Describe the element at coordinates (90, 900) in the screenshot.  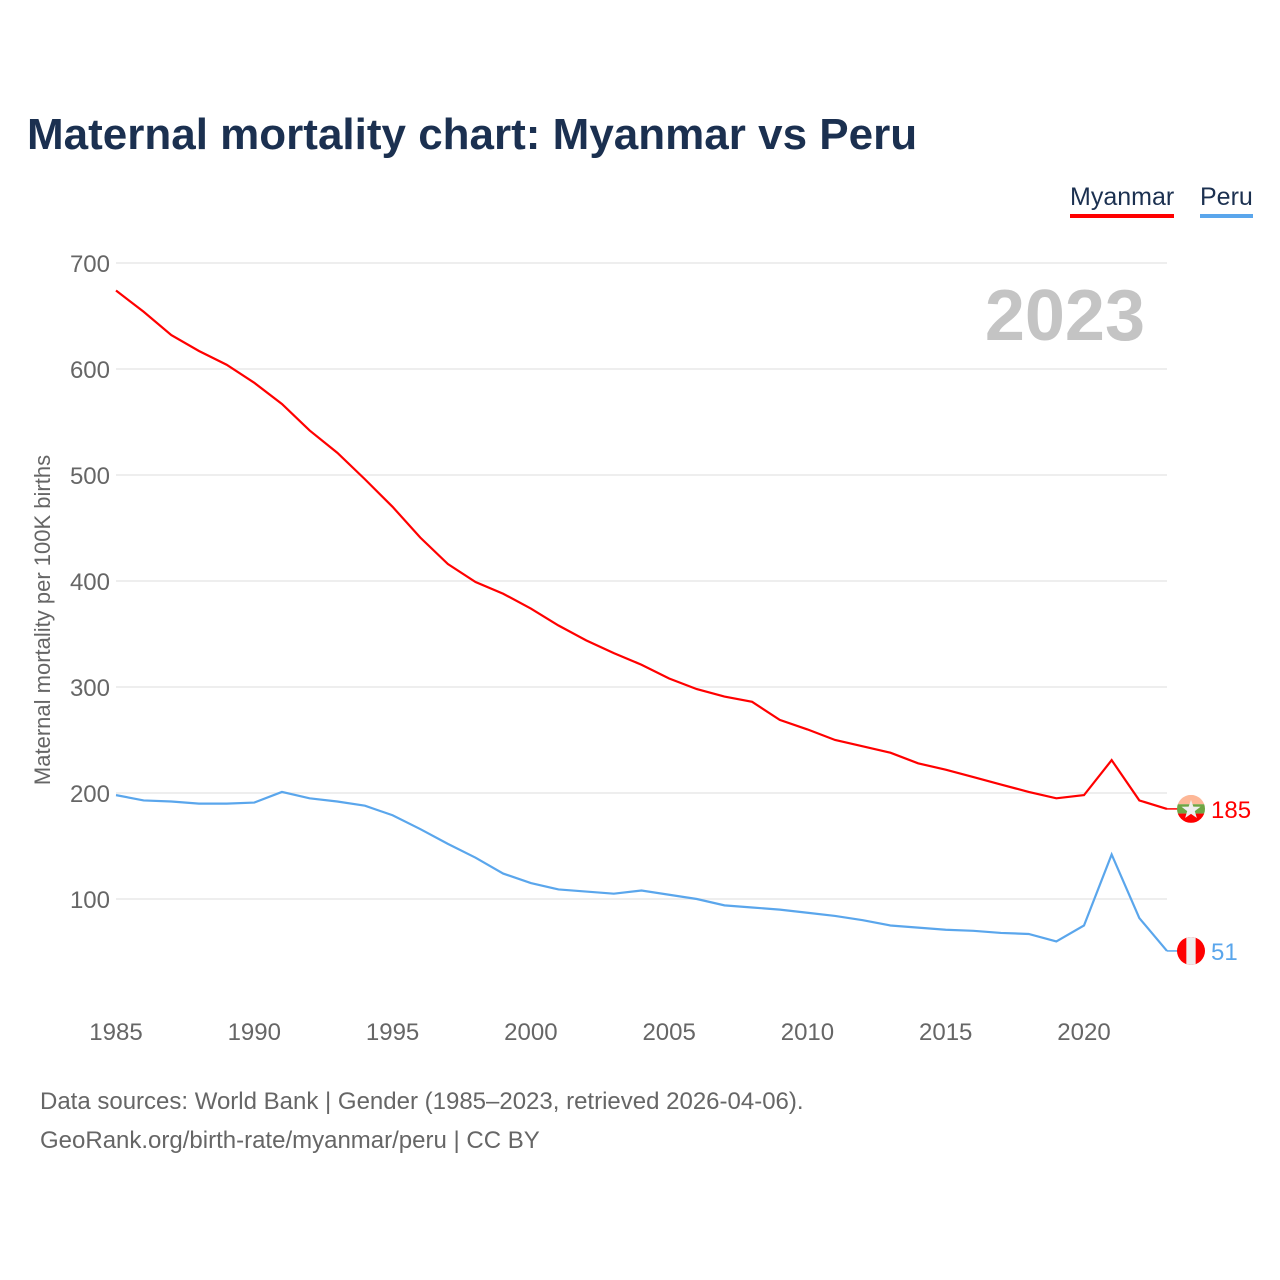
I see `y-tick-label: 100` at that location.